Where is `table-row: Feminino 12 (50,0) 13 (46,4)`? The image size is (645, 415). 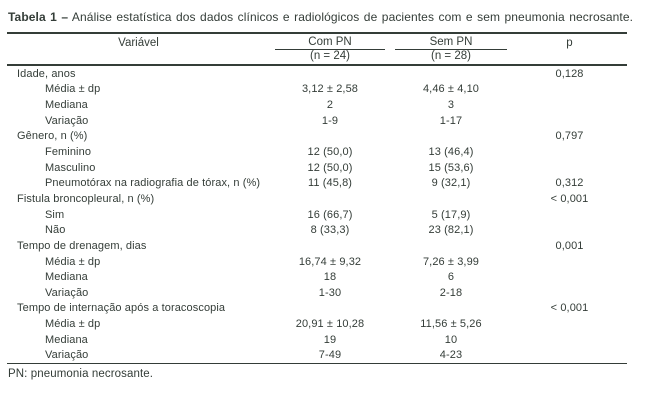 table-row: Feminino 12 (50,0) 13 (46,4) is located at coordinates (317, 152).